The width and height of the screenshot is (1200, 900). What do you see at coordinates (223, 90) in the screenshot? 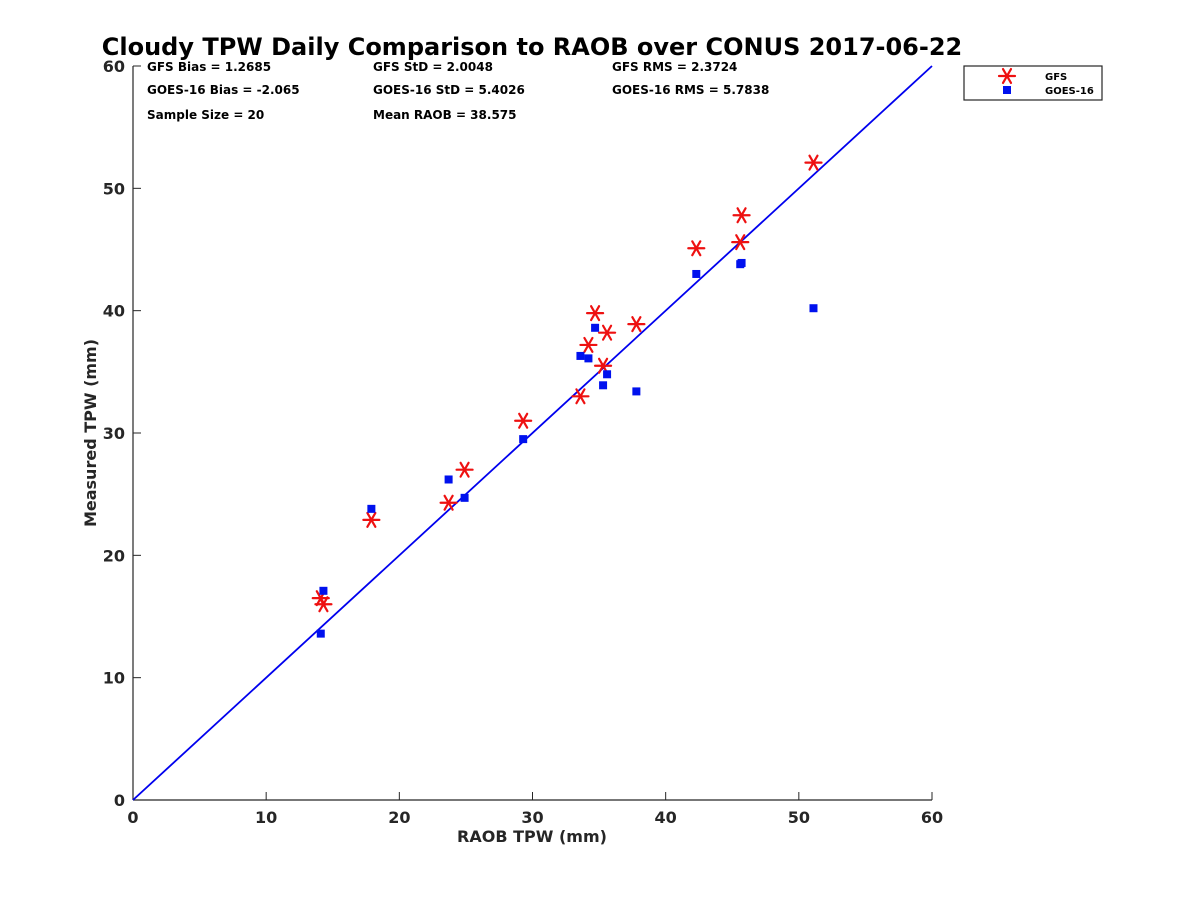
I see `stat-label: GOES-16 Bias = -2.065` at bounding box center [223, 90].